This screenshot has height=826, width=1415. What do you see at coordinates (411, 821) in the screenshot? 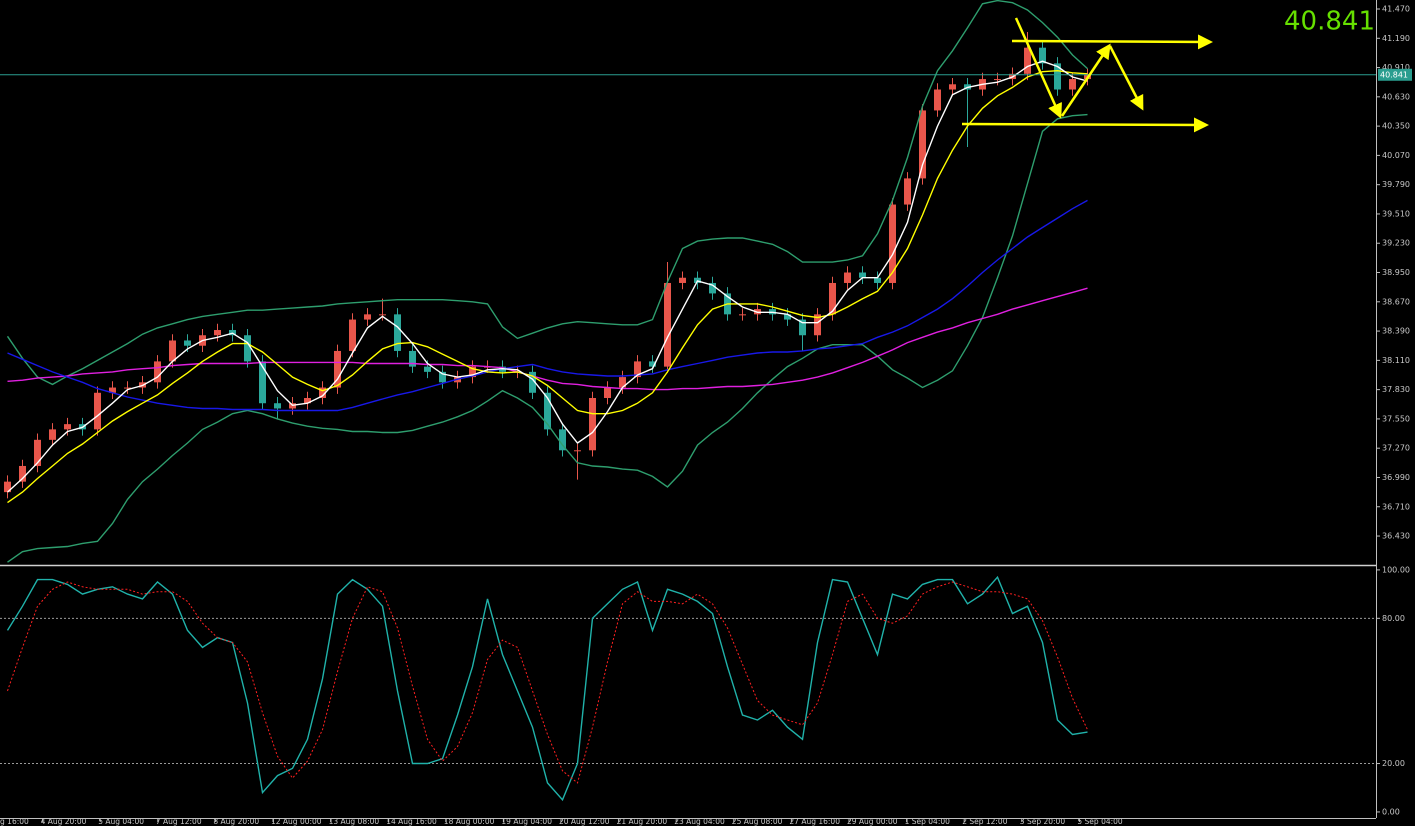
I see `x-tick-label: 14 Aug 16:00` at bounding box center [411, 821].